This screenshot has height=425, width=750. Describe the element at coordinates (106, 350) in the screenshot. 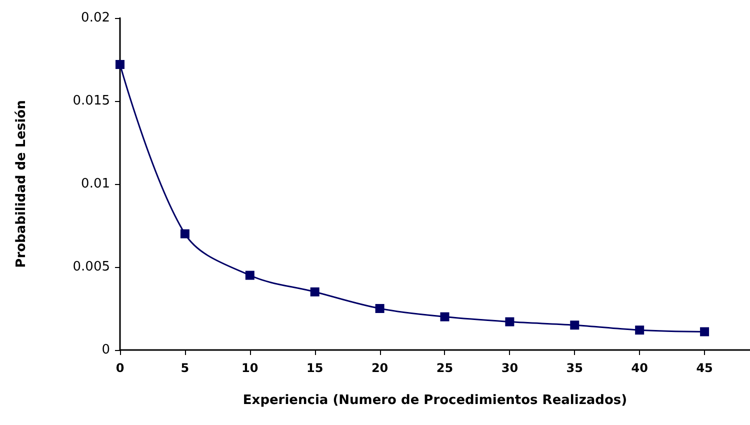

I see `y-tick-label: 0` at that location.